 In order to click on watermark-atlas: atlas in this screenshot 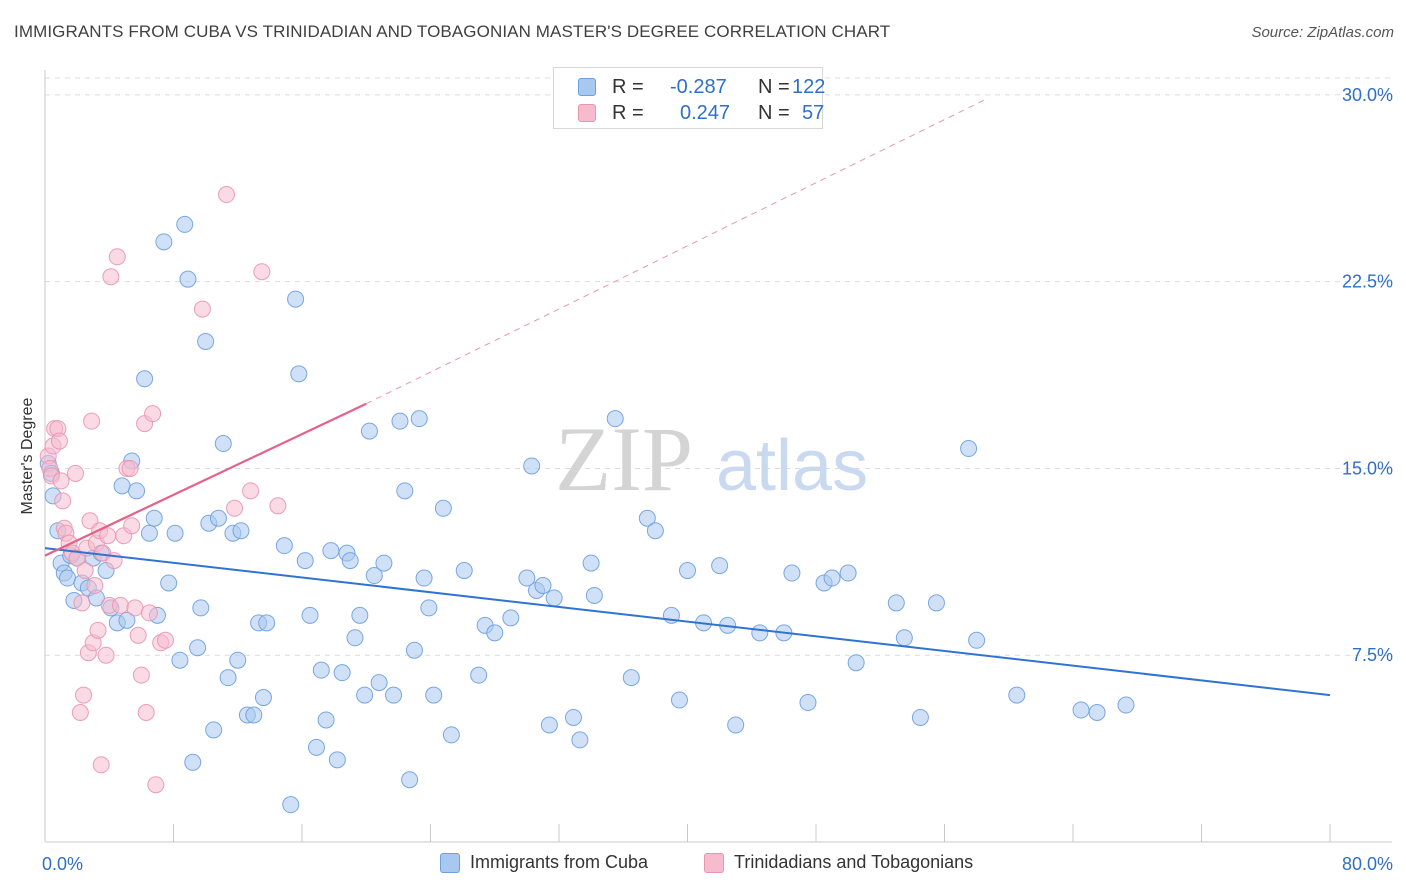, I will do `click(792, 466)`.